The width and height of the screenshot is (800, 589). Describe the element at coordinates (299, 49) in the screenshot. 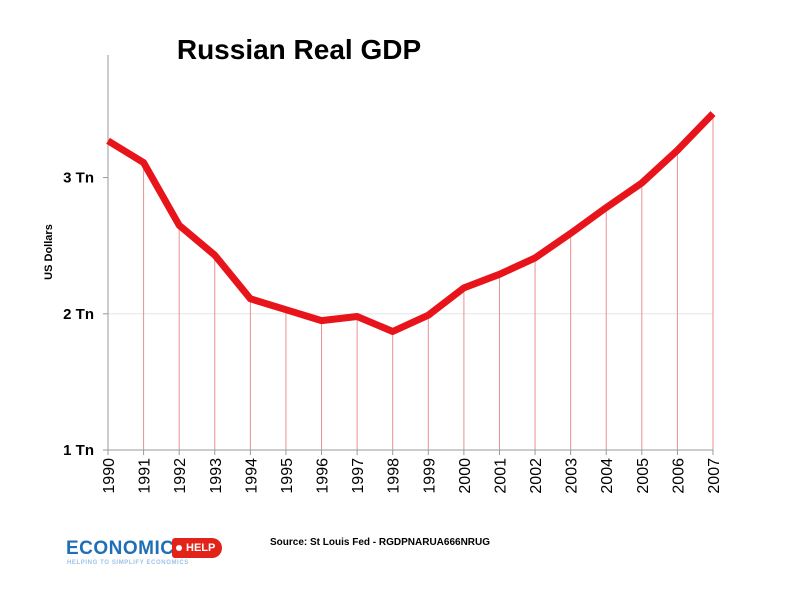

I see `chart-title: Russian Real GDP` at that location.